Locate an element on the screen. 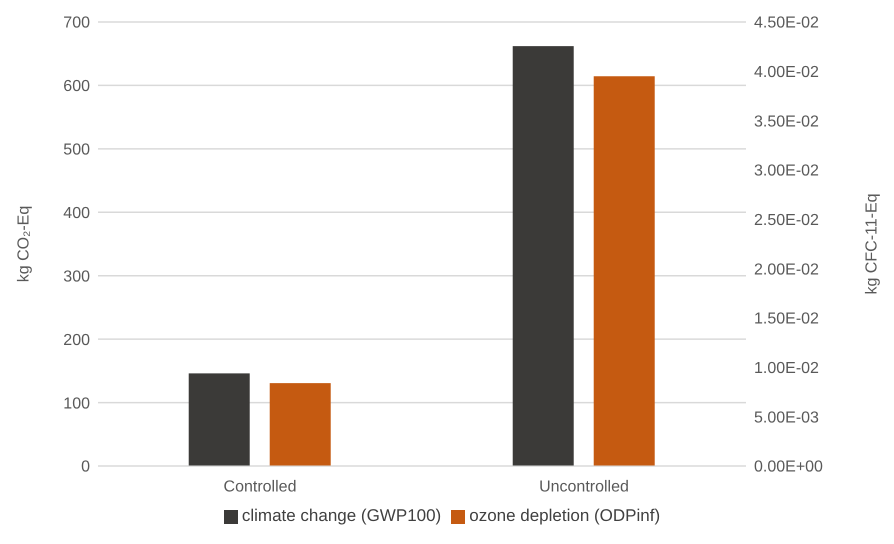 The width and height of the screenshot is (894, 544). y-tick-label: 100 is located at coordinates (76, 403).